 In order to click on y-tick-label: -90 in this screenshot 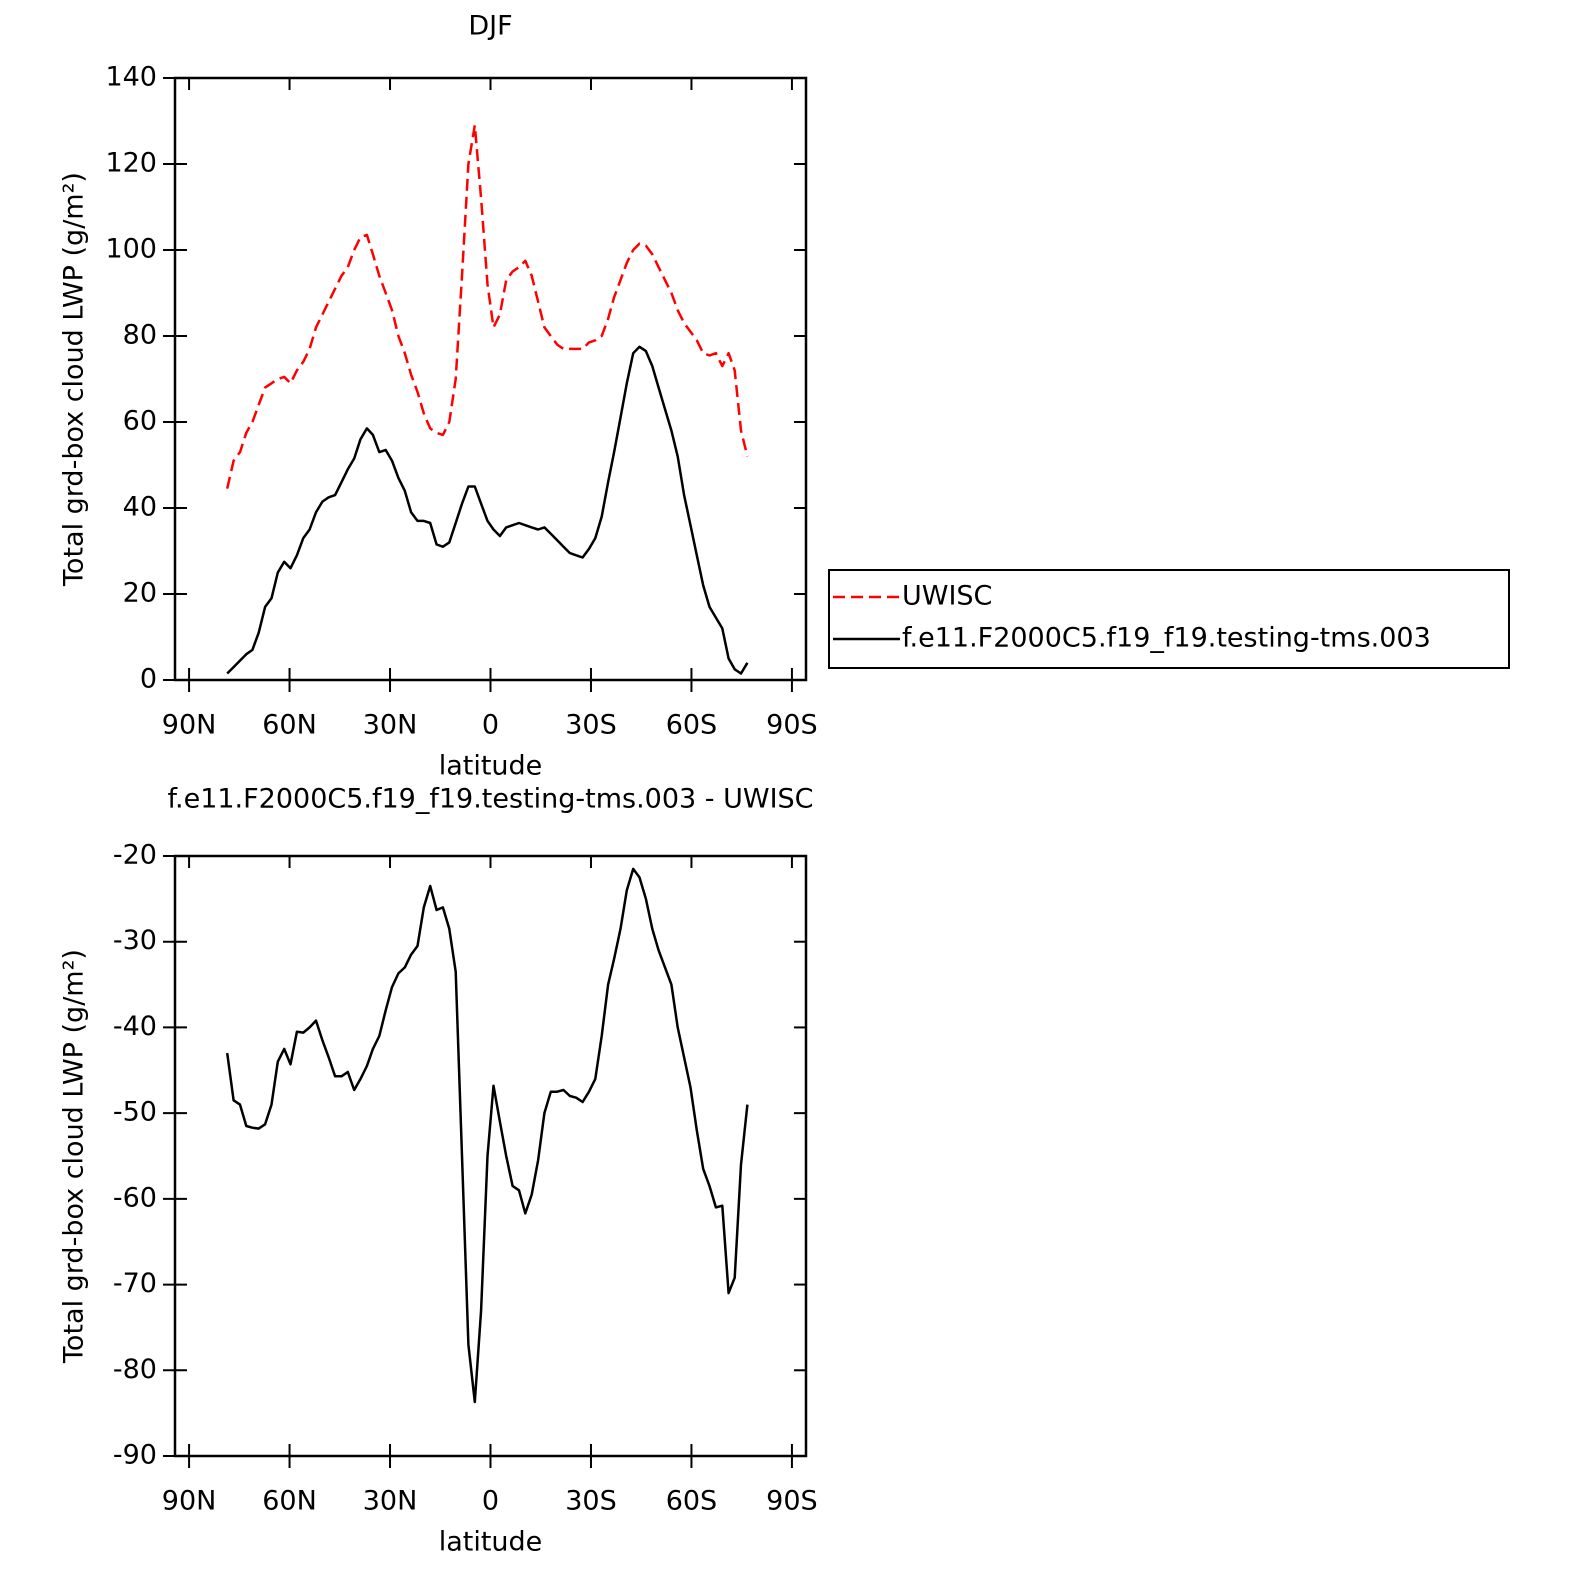, I will do `click(135, 1455)`.